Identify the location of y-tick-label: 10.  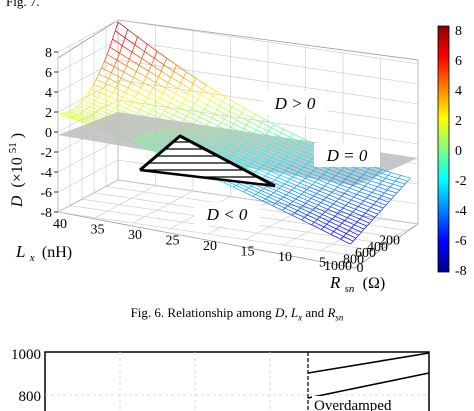
(285, 257).